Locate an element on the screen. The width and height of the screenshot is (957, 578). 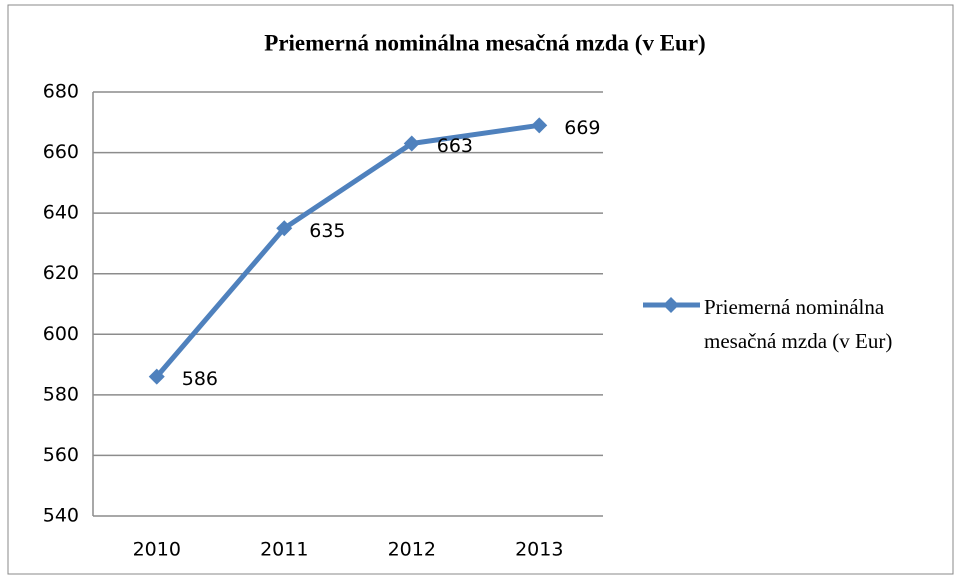
data-label: 635 is located at coordinates (327, 231).